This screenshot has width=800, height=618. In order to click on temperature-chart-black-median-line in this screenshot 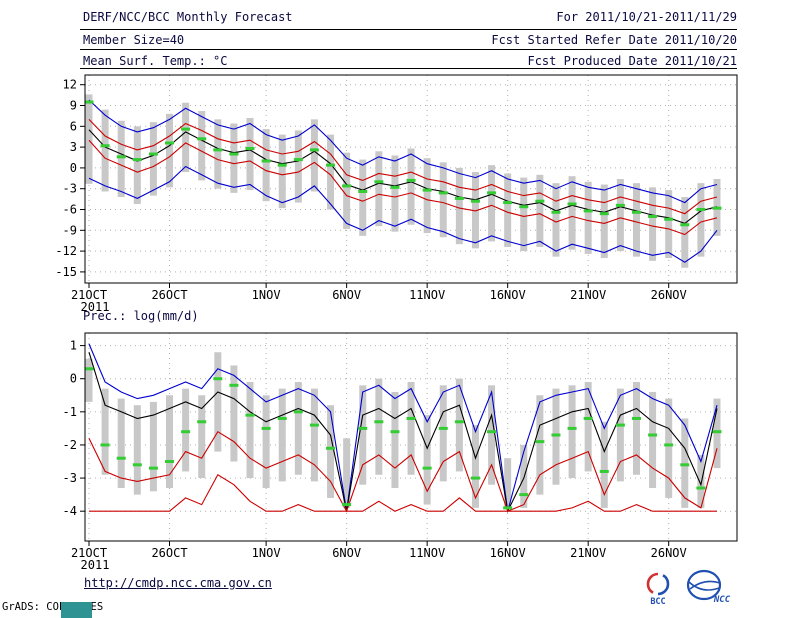, I will do `click(403, 177)`.